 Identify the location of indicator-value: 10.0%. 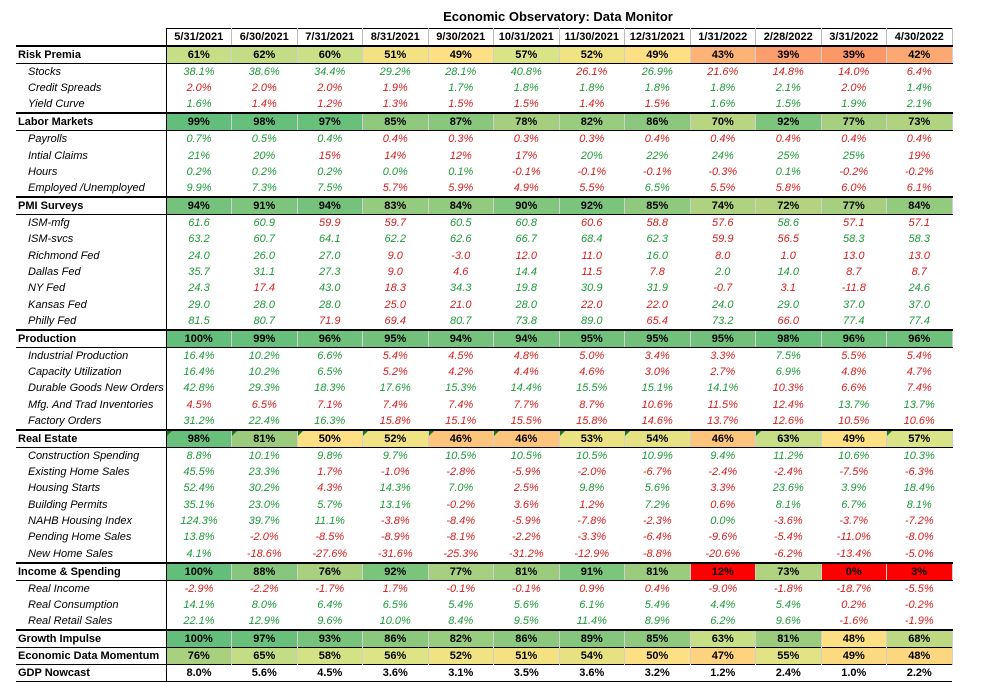
(395, 620).